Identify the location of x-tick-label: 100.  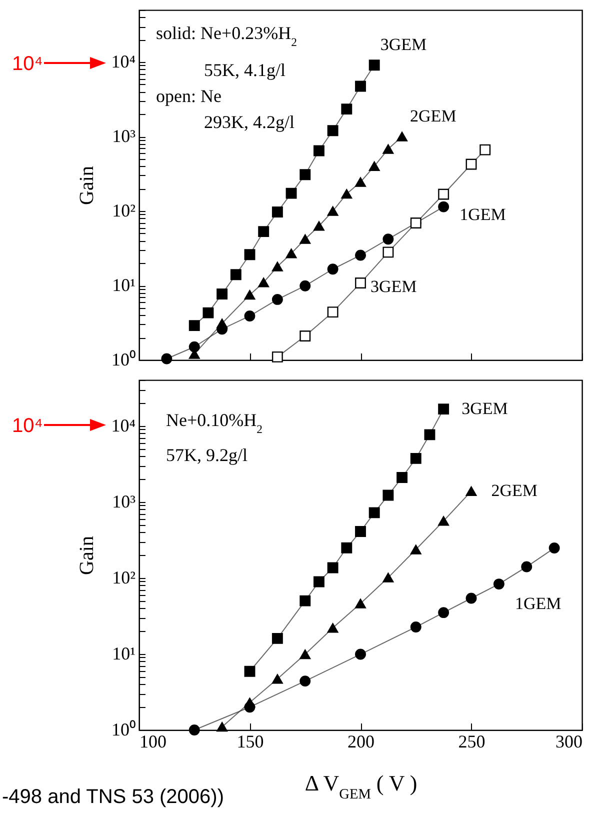
(153, 742).